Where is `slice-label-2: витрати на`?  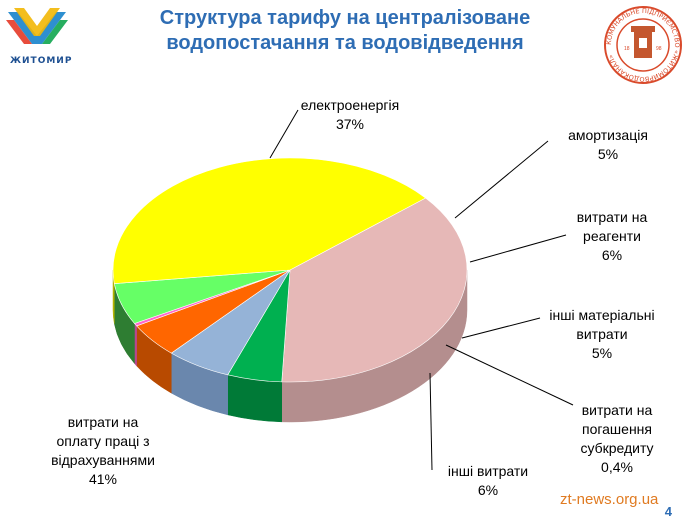
slice-label-2: витрати на is located at coordinates (612, 217).